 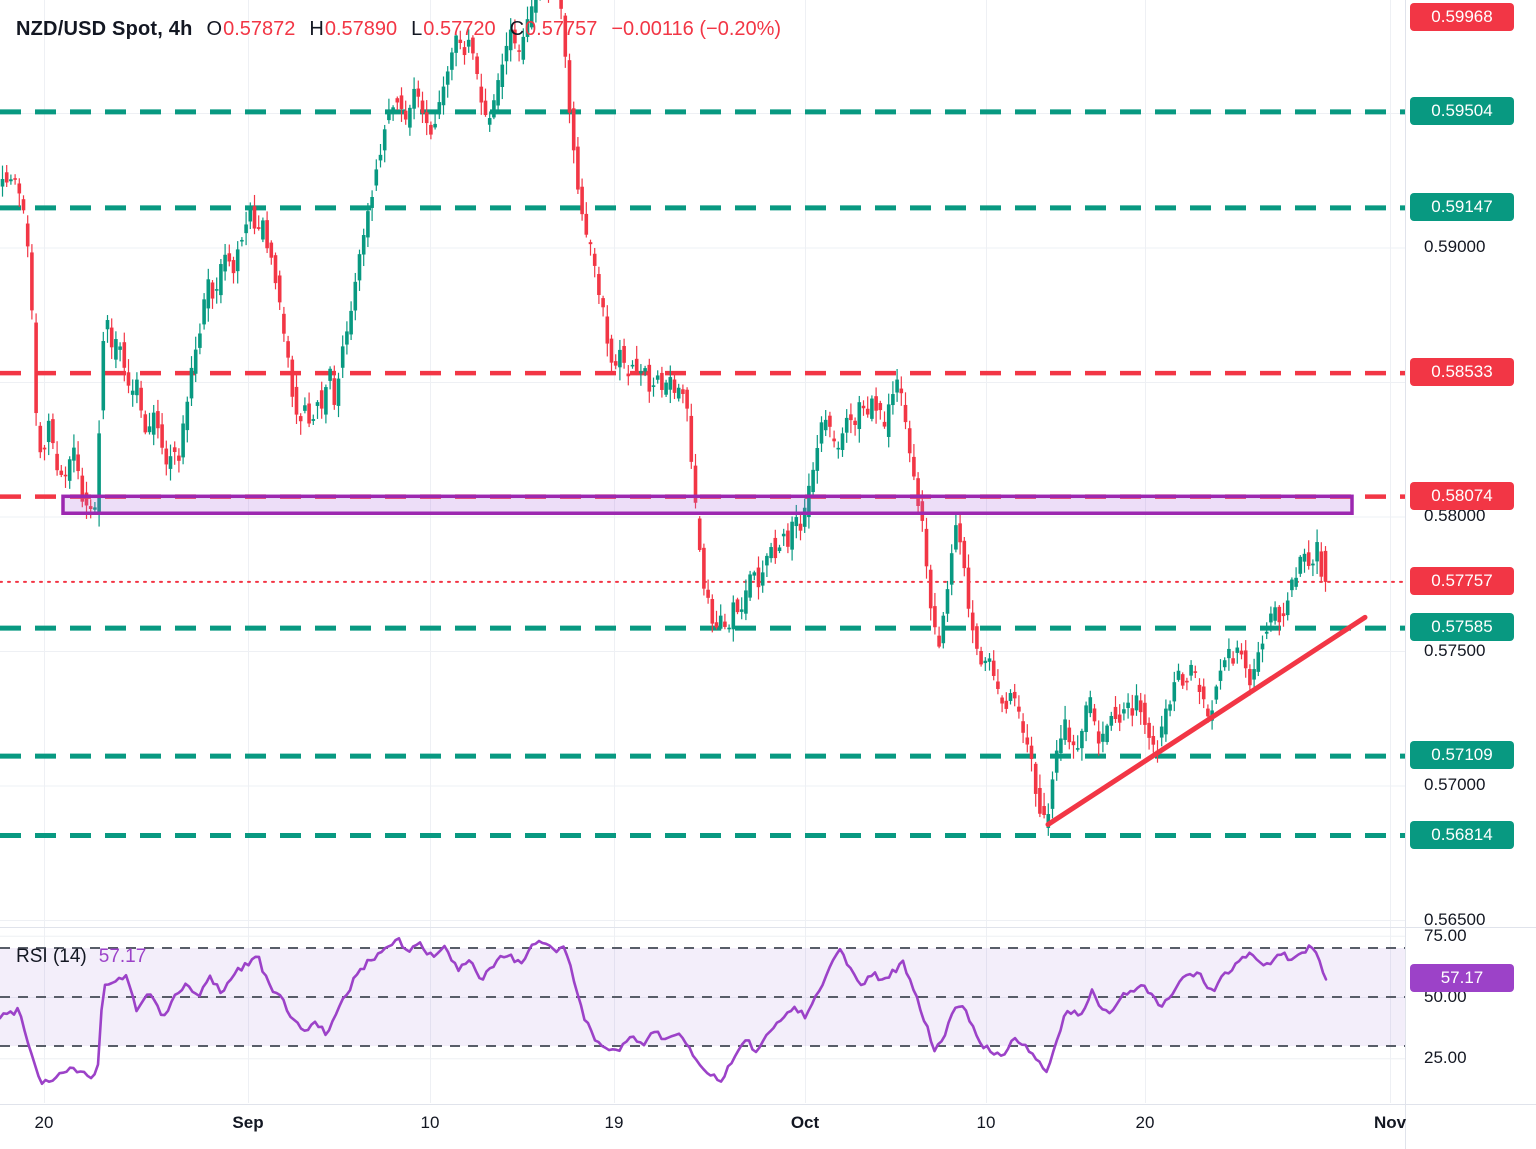 I want to click on price-tick-label: 0.57000, so click(x=1455, y=785).